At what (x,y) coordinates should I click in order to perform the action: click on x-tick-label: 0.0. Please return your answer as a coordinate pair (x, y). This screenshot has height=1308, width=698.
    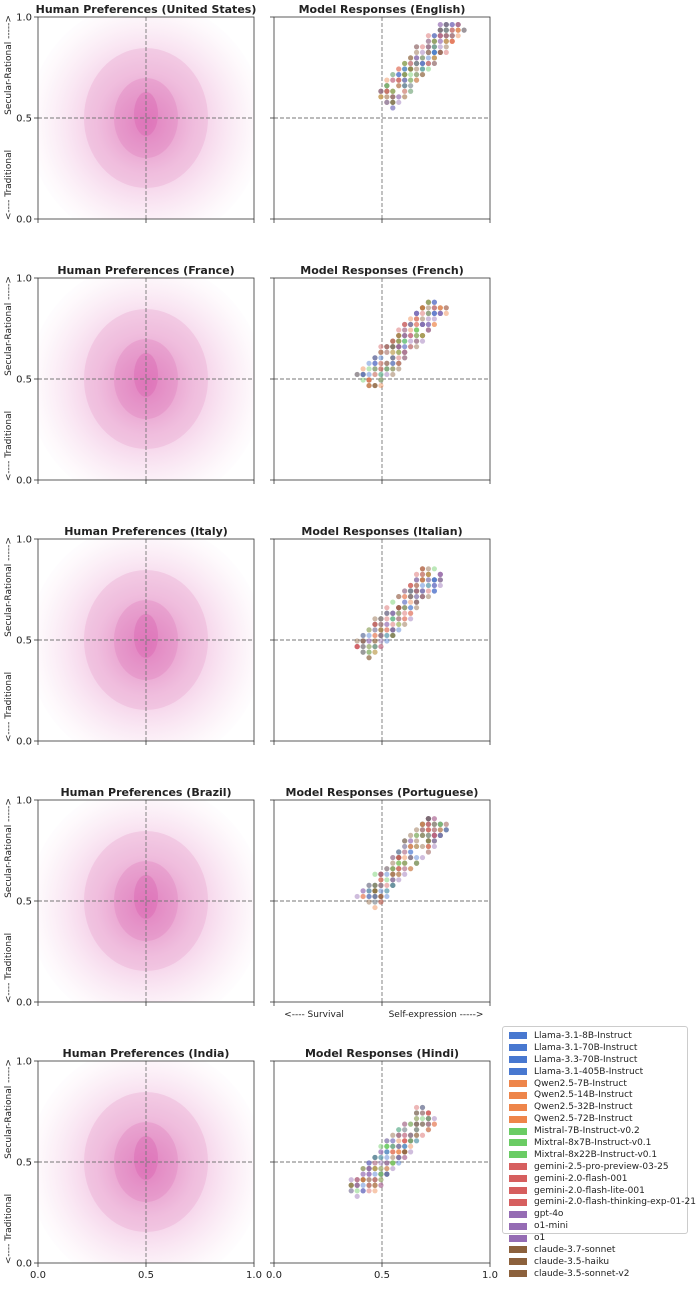
    Looking at the image, I should click on (38, 1275).